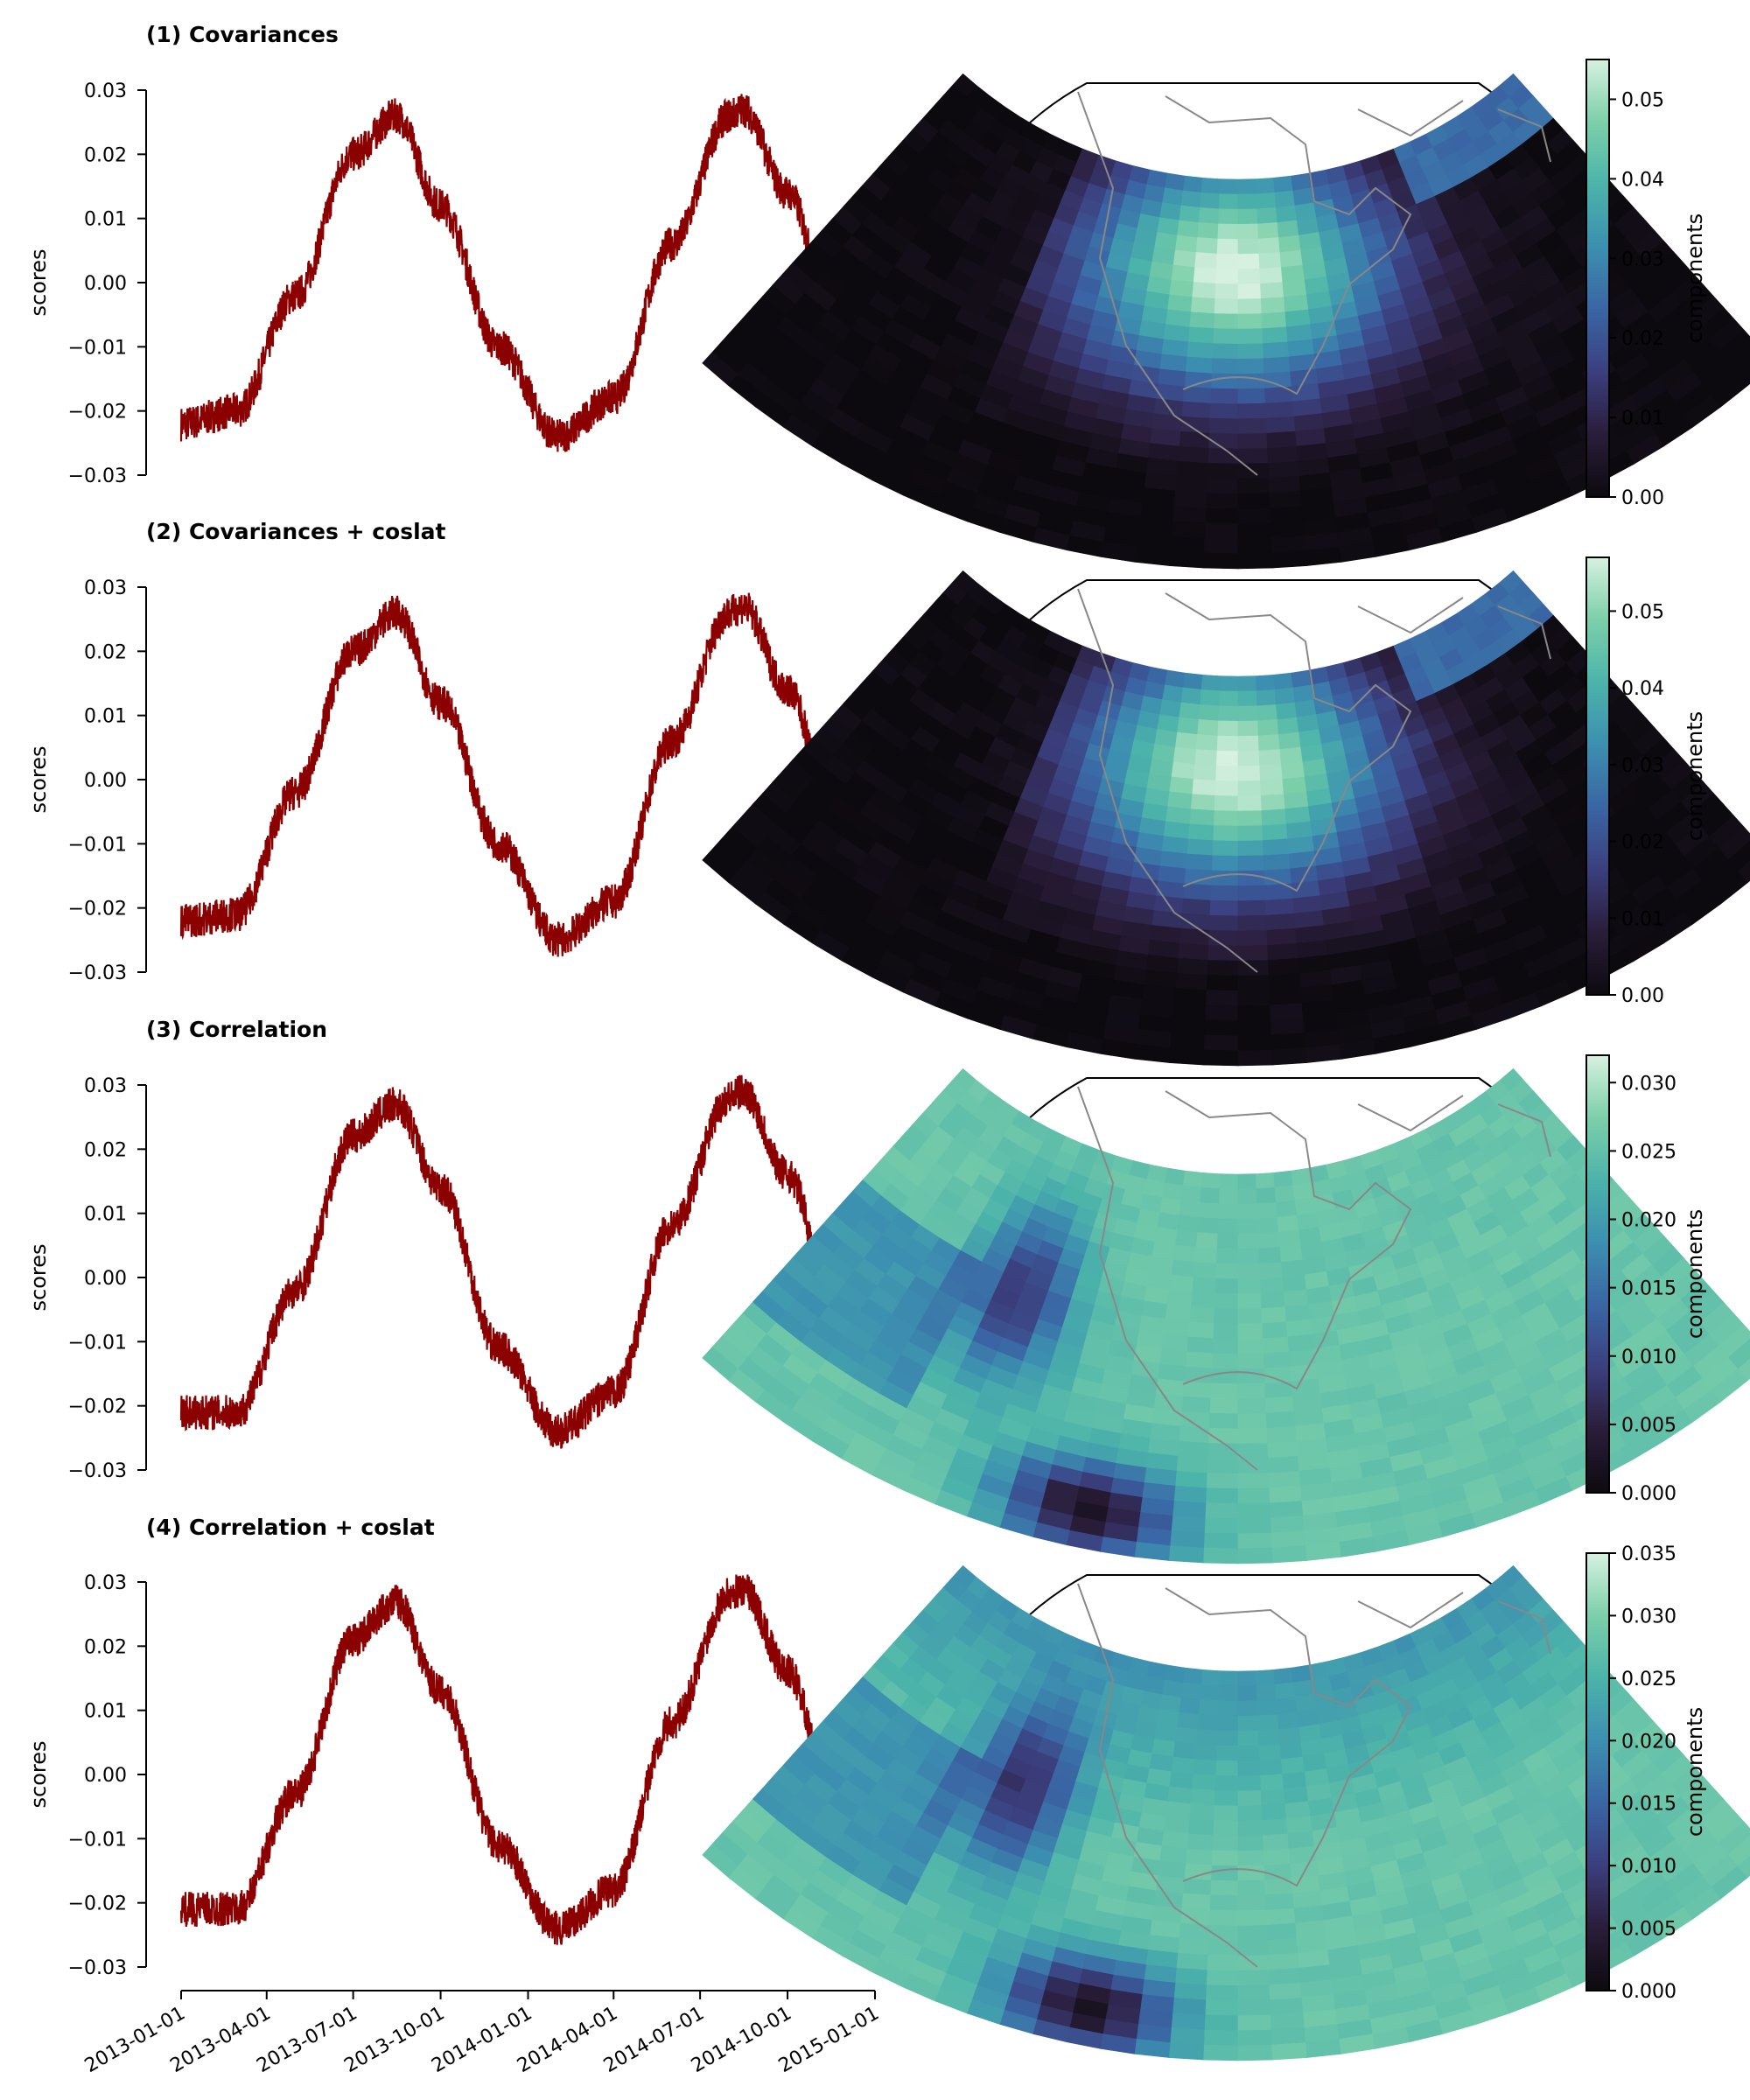  Describe the element at coordinates (1695, 776) in the screenshot. I see `colorbar-label: components` at that location.